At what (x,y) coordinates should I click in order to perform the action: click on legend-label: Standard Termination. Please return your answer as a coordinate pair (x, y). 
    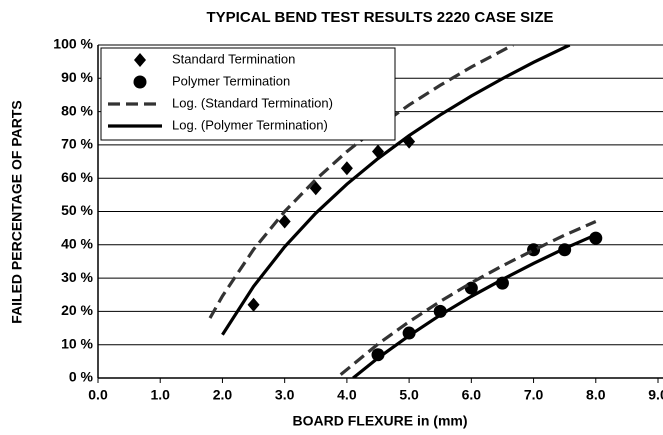
    Looking at the image, I should click on (233, 58).